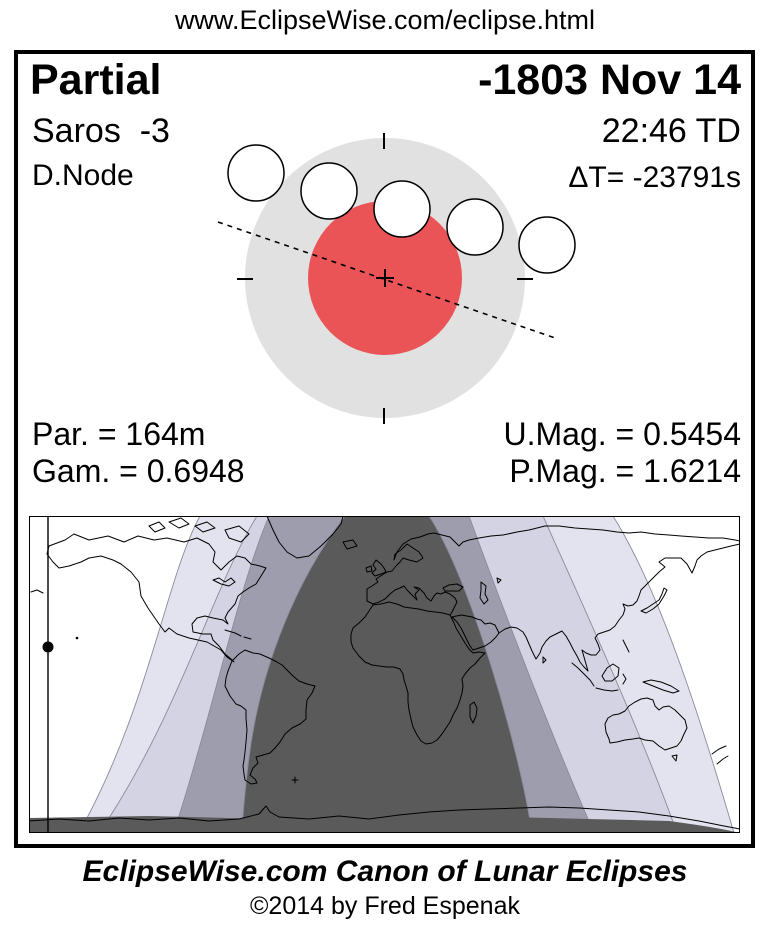  I want to click on coast-mediterranean, so click(412, 600).